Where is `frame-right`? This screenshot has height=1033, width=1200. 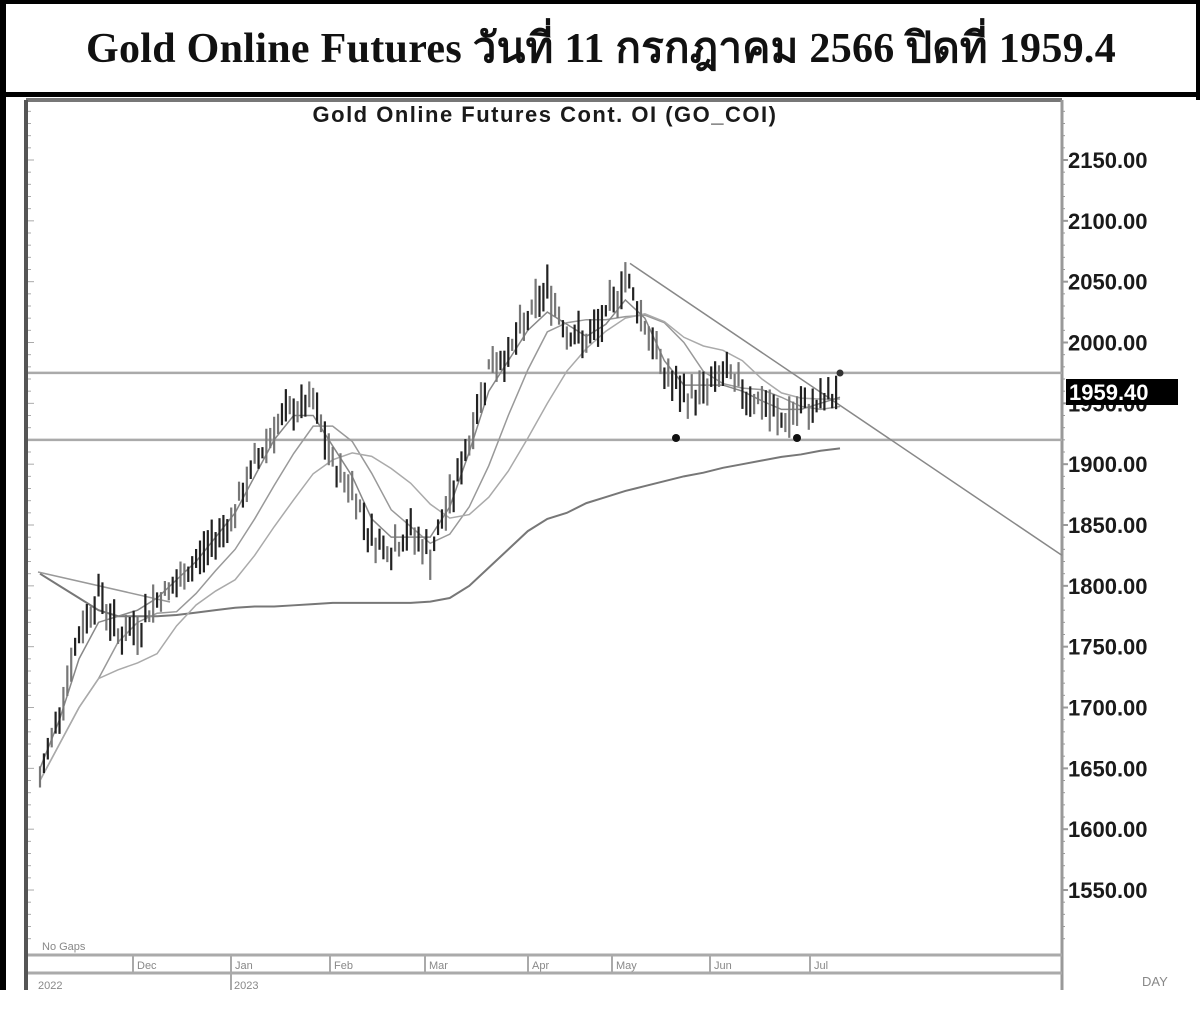
frame-right is located at coordinates (1198, 50).